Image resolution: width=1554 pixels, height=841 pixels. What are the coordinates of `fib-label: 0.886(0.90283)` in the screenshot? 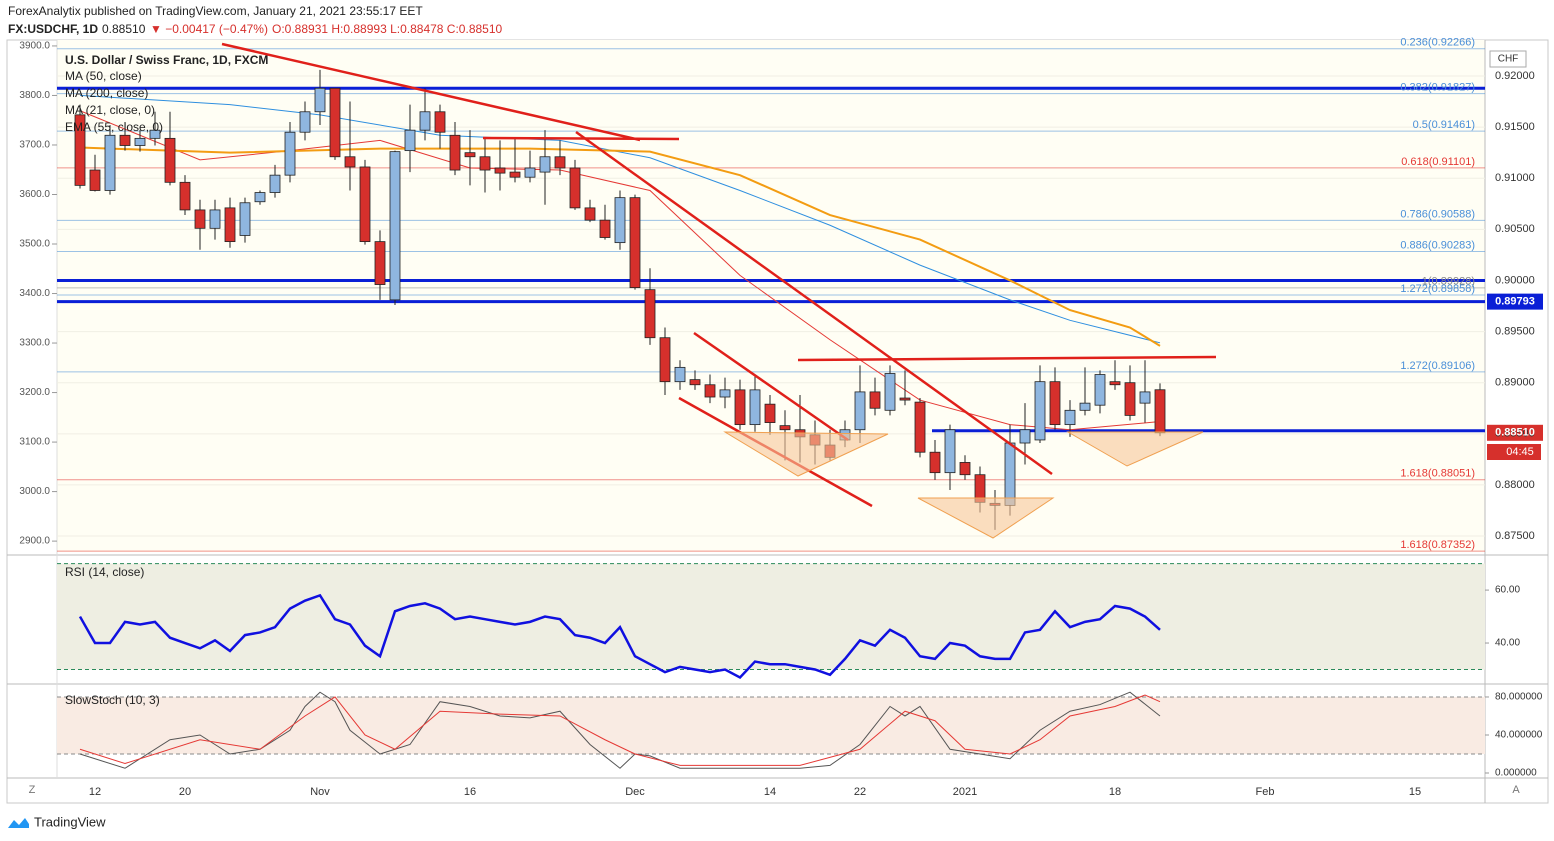 It's located at (1437, 245).